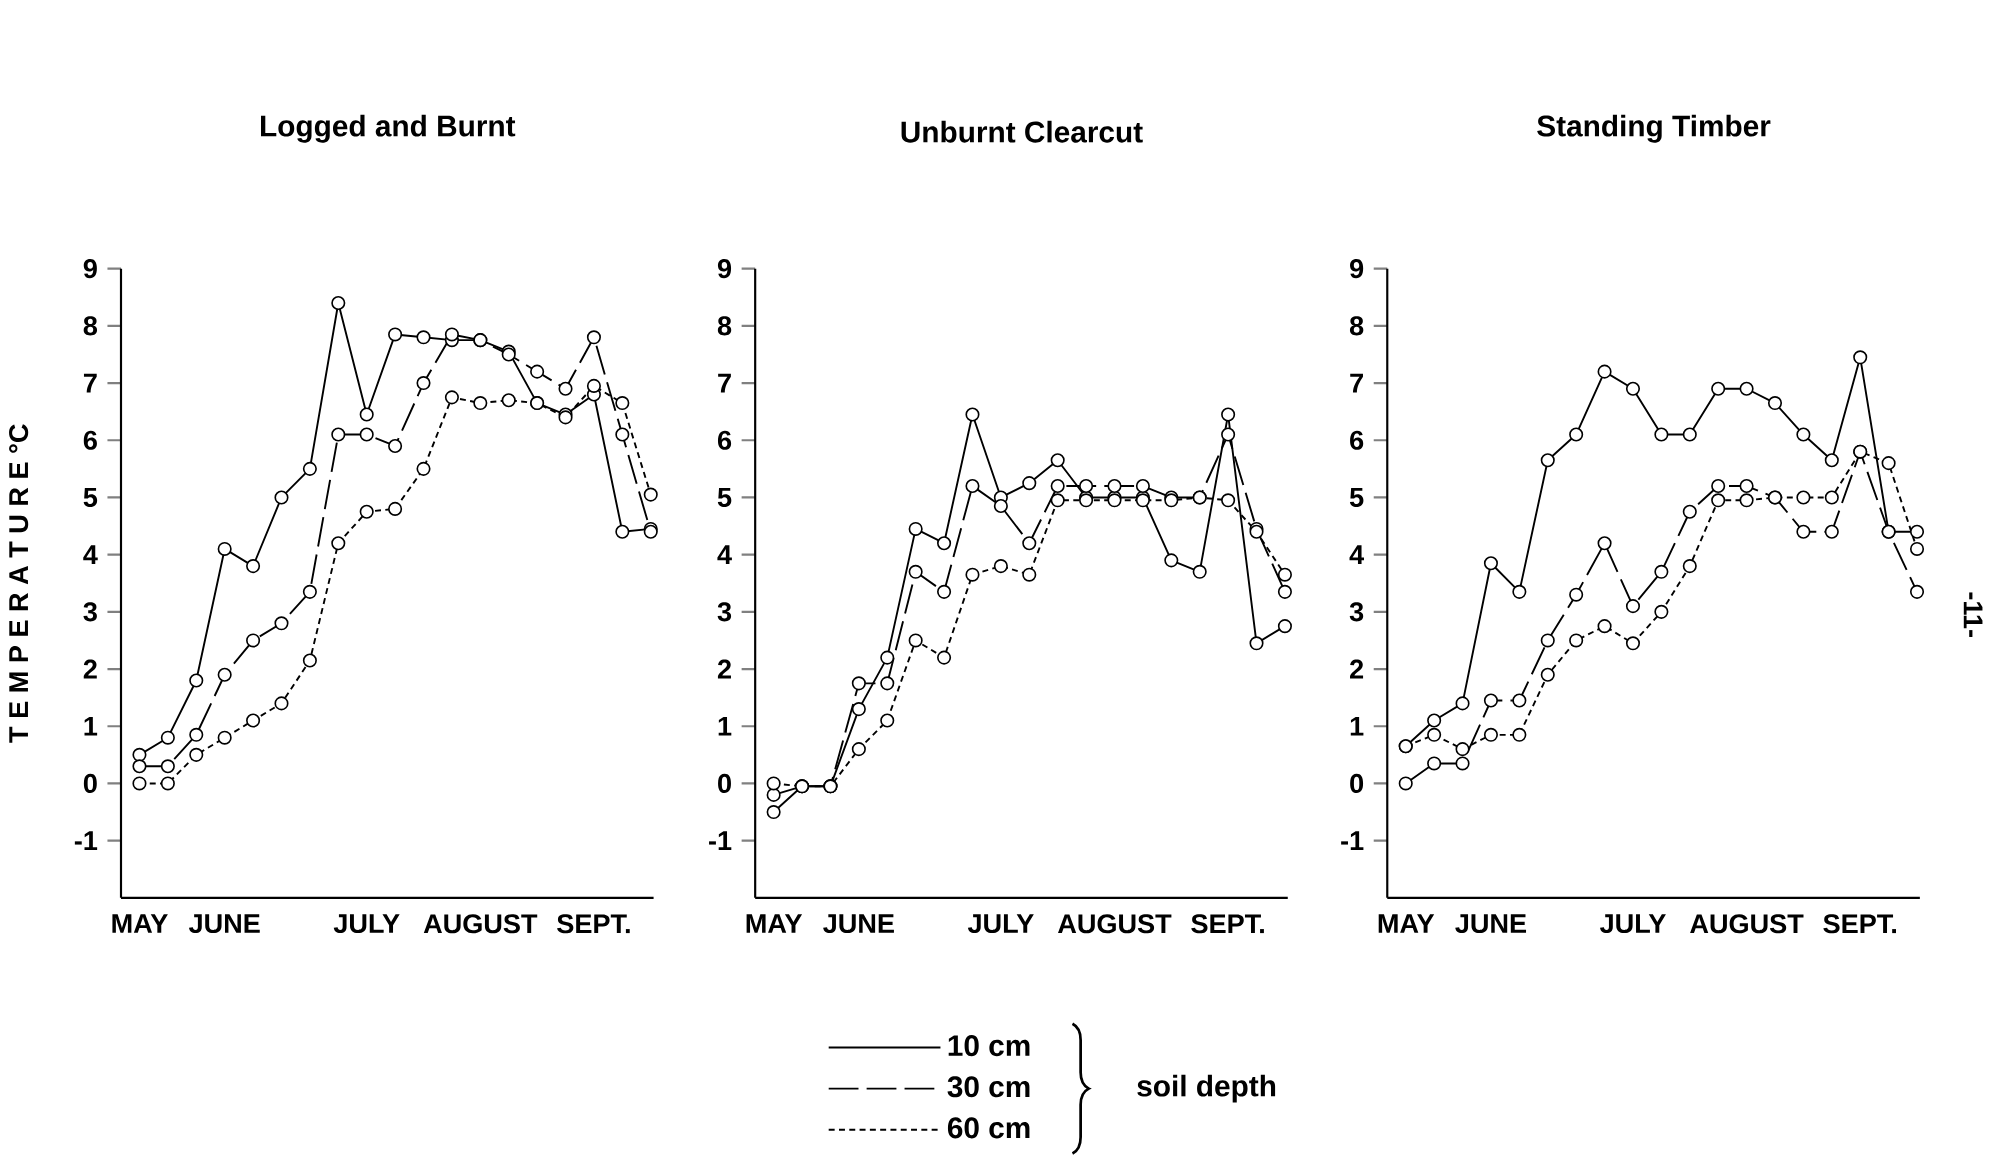 The image size is (2013, 1155). Describe the element at coordinates (1973, 615) in the screenshot. I see `text: -11-` at that location.